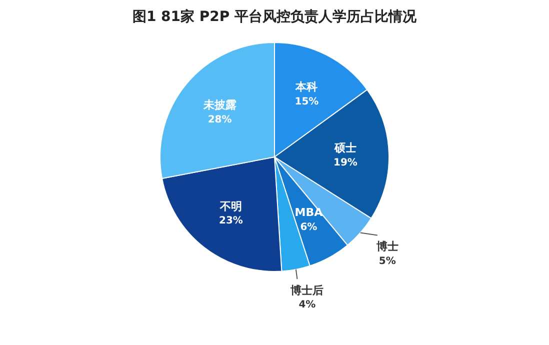 The width and height of the screenshot is (549, 345). I want to click on data-label: 19%, so click(345, 162).